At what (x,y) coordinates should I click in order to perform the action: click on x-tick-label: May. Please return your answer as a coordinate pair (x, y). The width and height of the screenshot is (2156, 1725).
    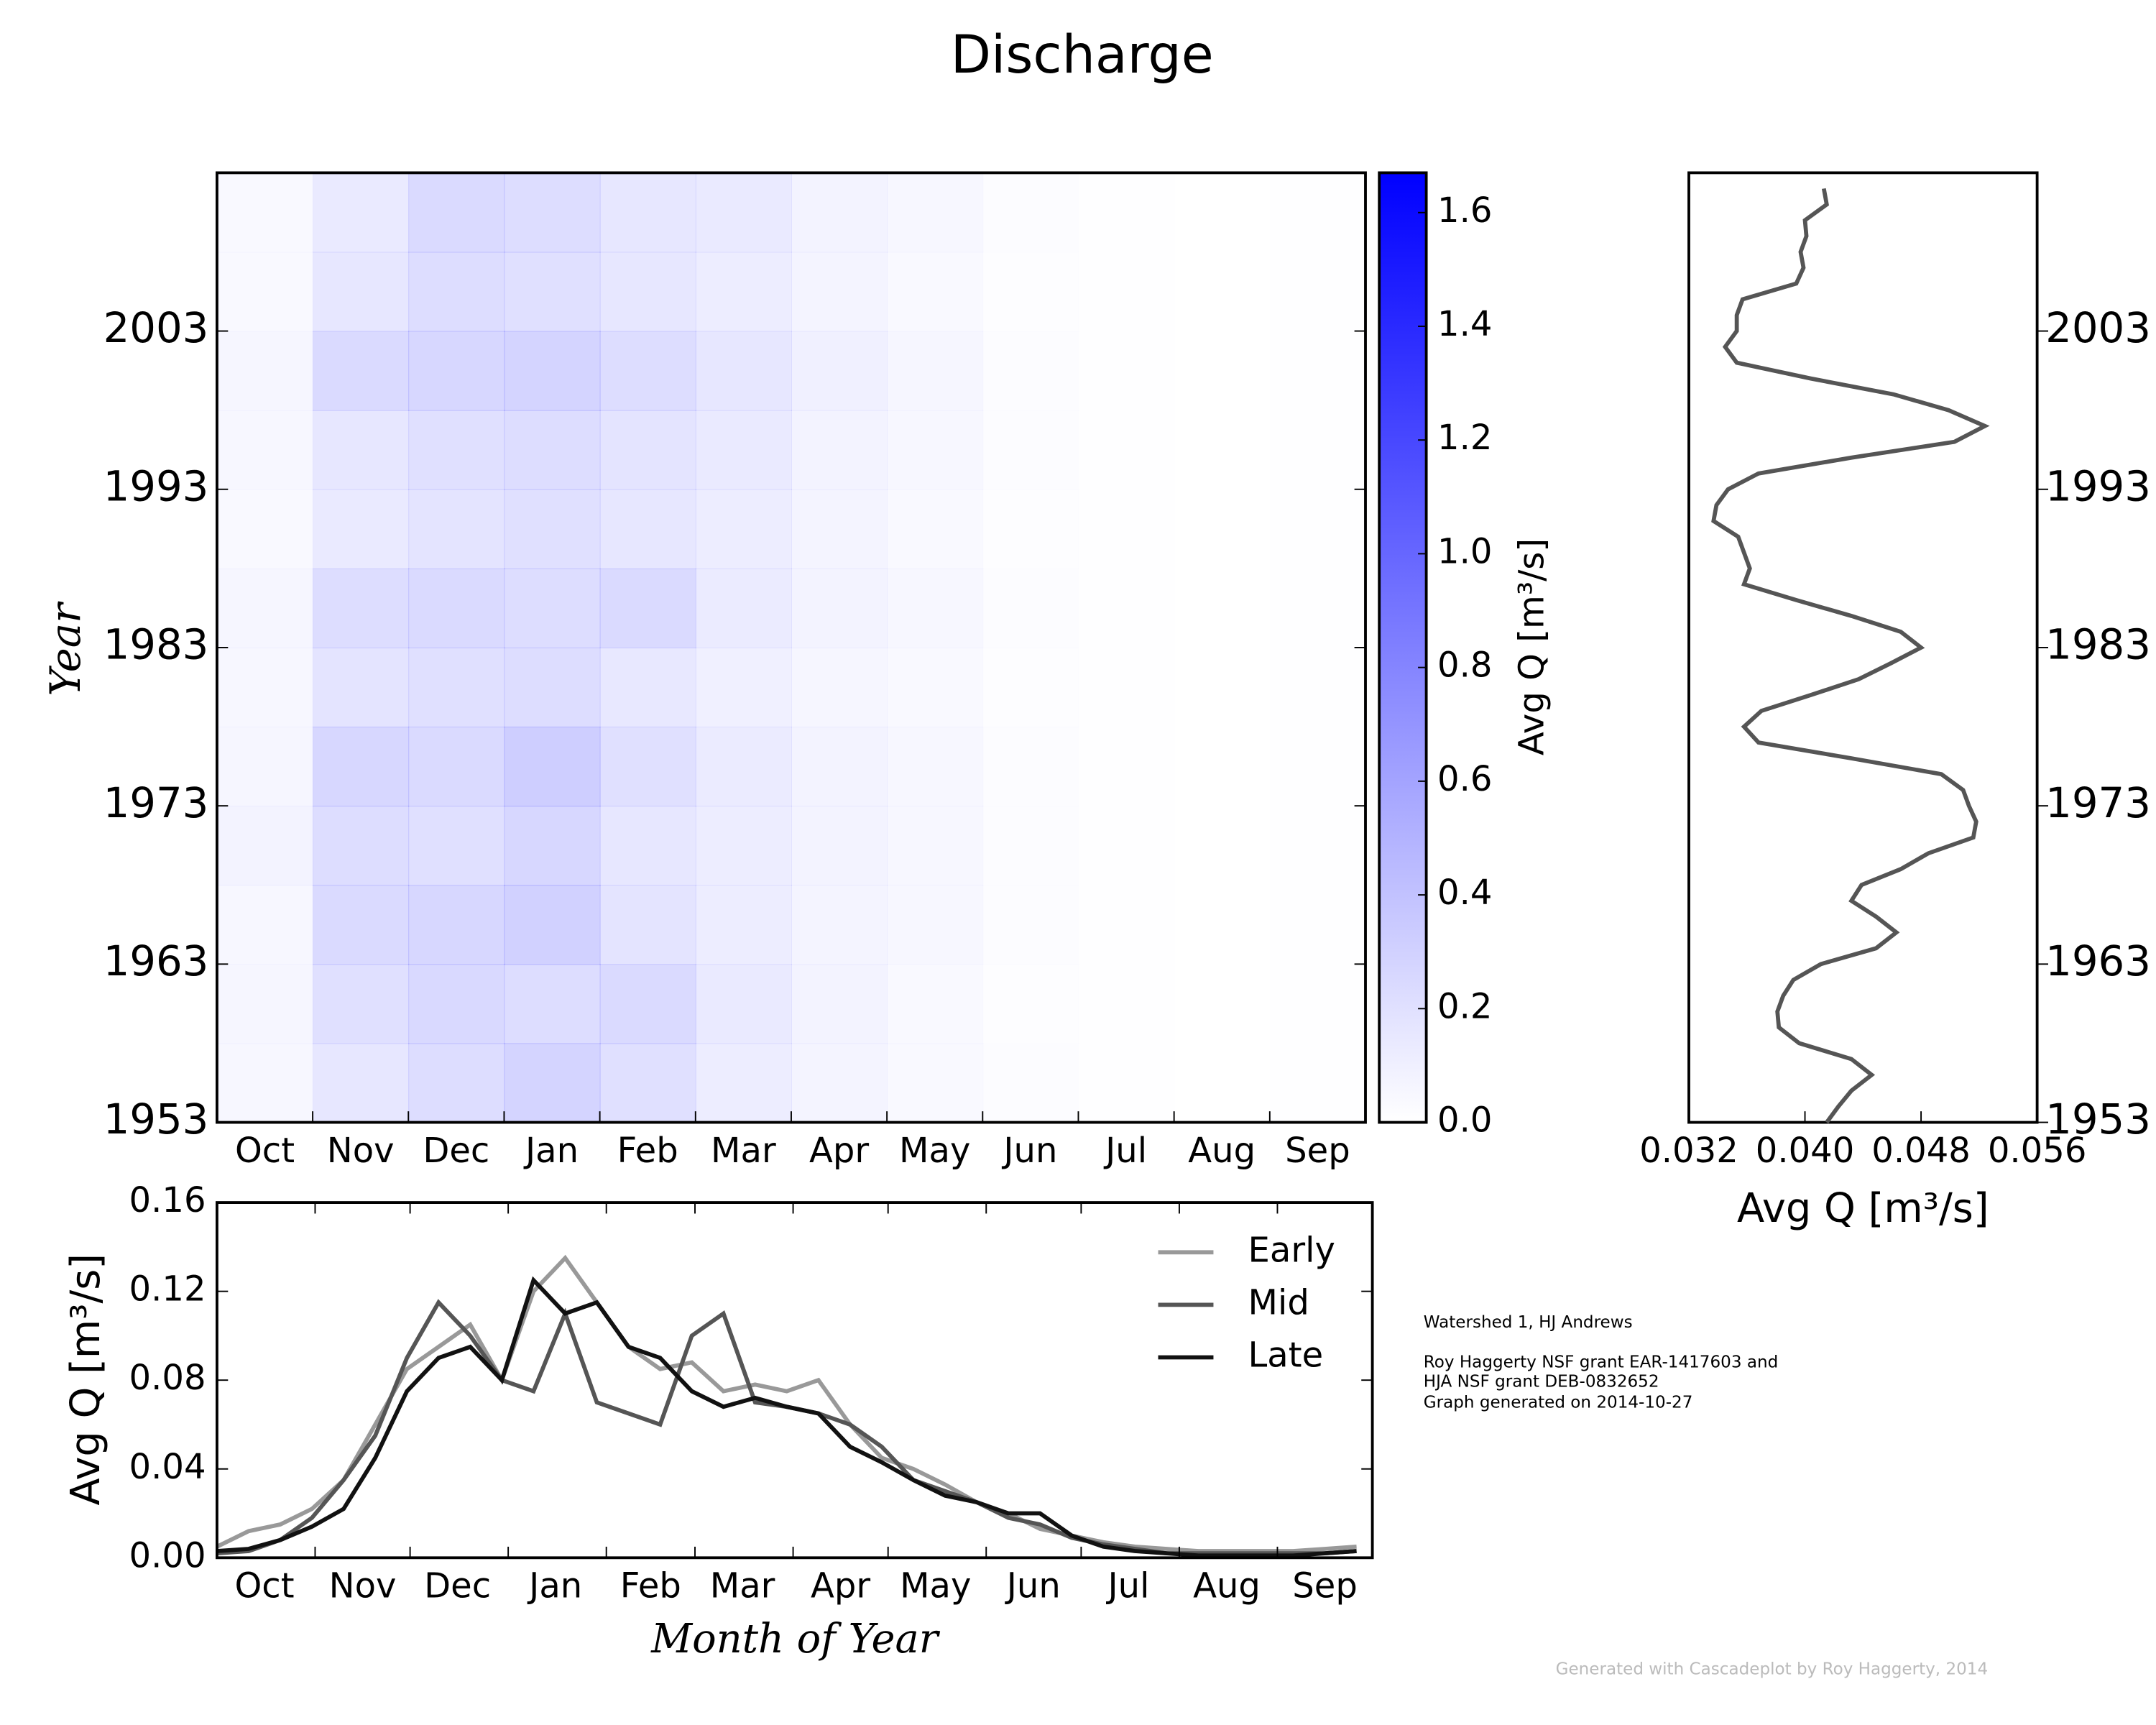
    Looking at the image, I should click on (935, 1586).